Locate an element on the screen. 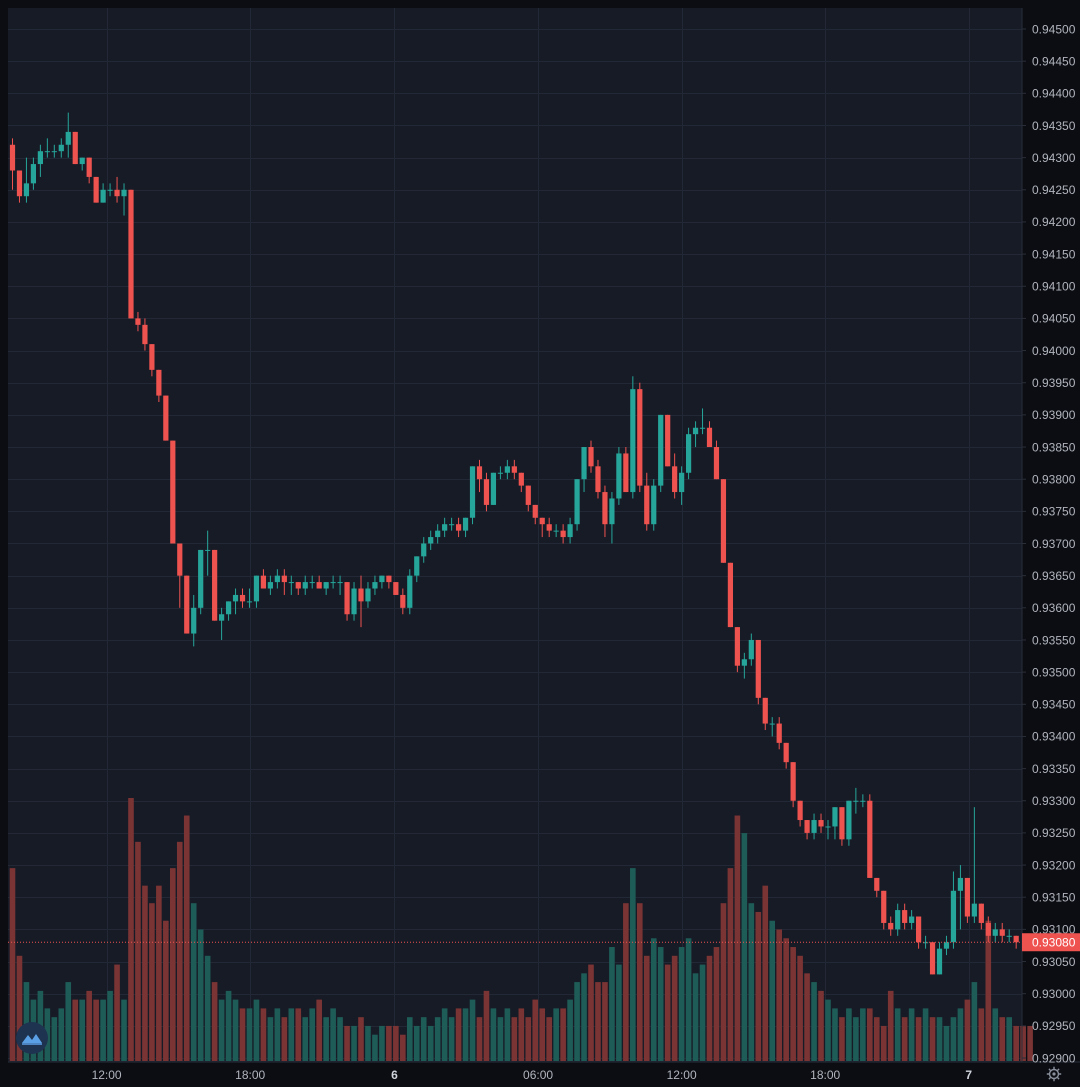 The height and width of the screenshot is (1087, 1080). y-tick-label: 0.93750 is located at coordinates (1054, 512).